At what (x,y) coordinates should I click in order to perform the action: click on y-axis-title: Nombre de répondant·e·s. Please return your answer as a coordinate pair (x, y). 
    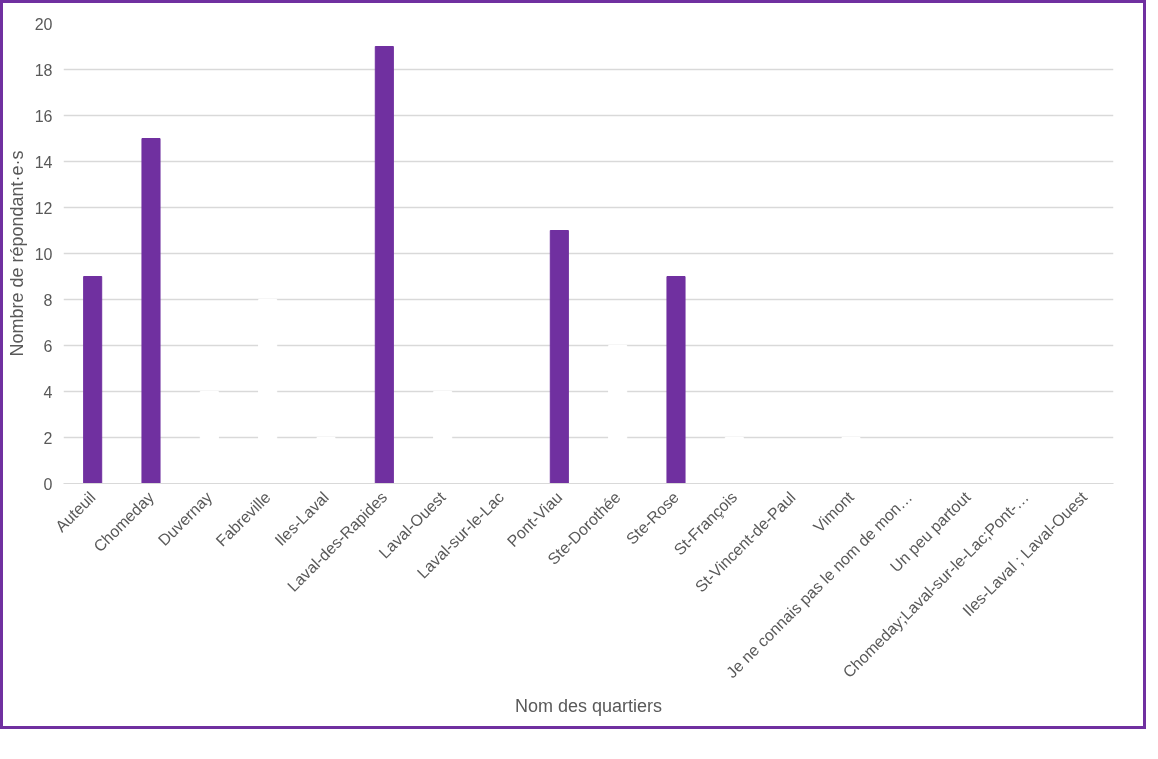
    Looking at the image, I should click on (16, 253).